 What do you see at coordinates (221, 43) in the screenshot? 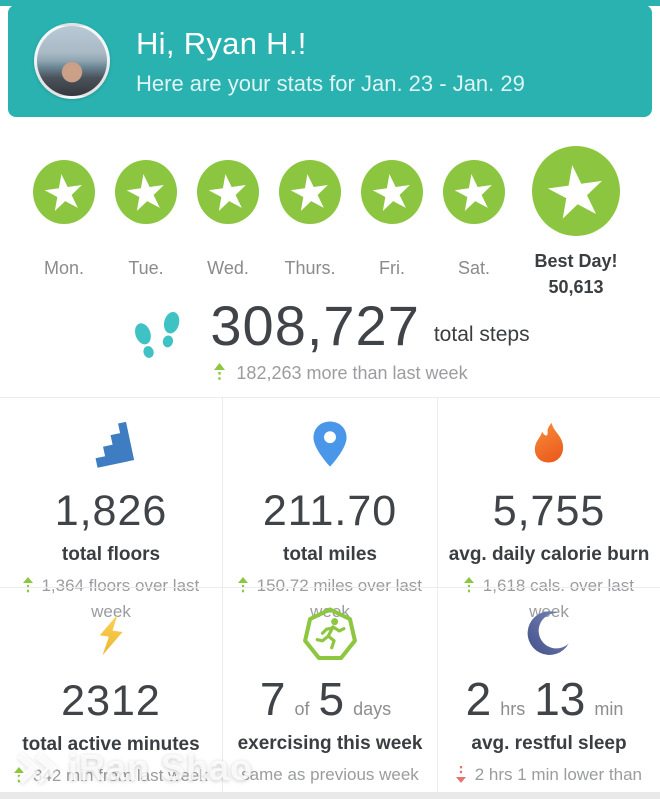
I see `greeting: Hi, Ryan H.!` at bounding box center [221, 43].